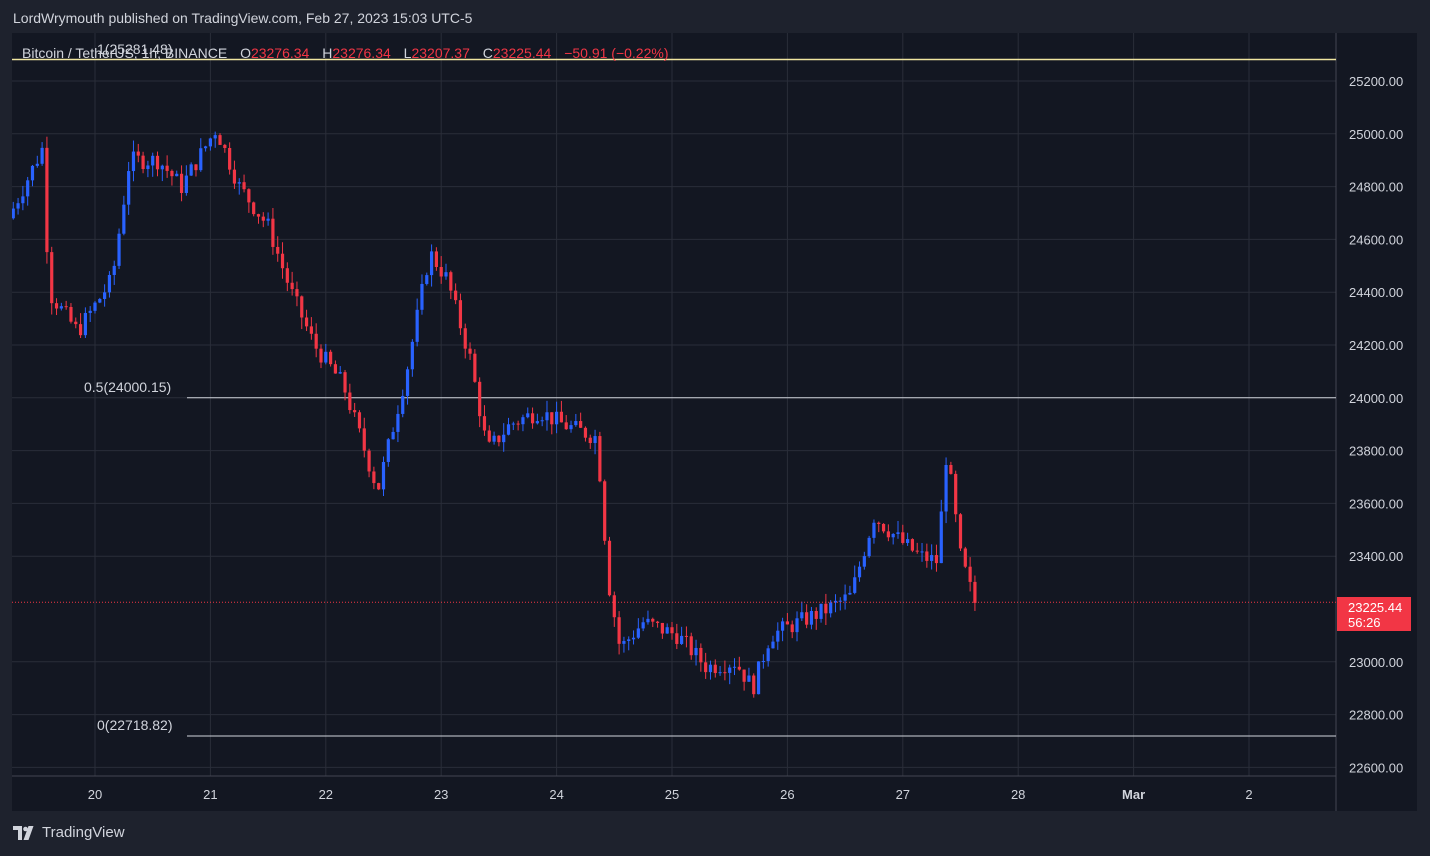 The image size is (1430, 856). I want to click on fib-level-1-label: 1(25281.48), so click(135, 49).